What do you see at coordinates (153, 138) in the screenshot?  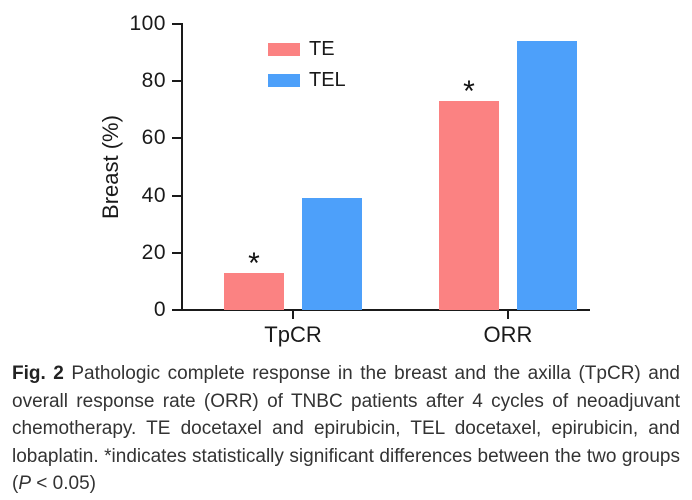 I see `y-tick-label: 60` at bounding box center [153, 138].